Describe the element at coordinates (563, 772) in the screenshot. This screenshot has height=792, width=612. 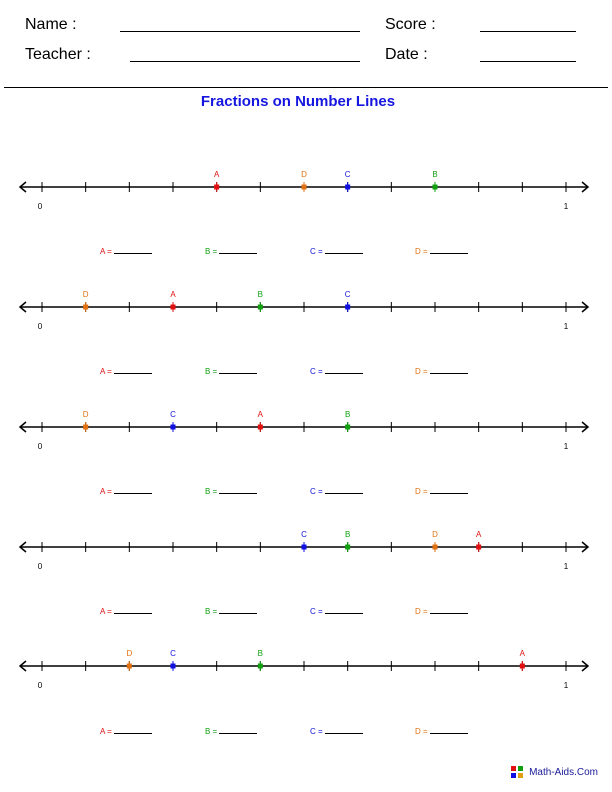
I see `footer-text: Math-Aids.Com` at that location.